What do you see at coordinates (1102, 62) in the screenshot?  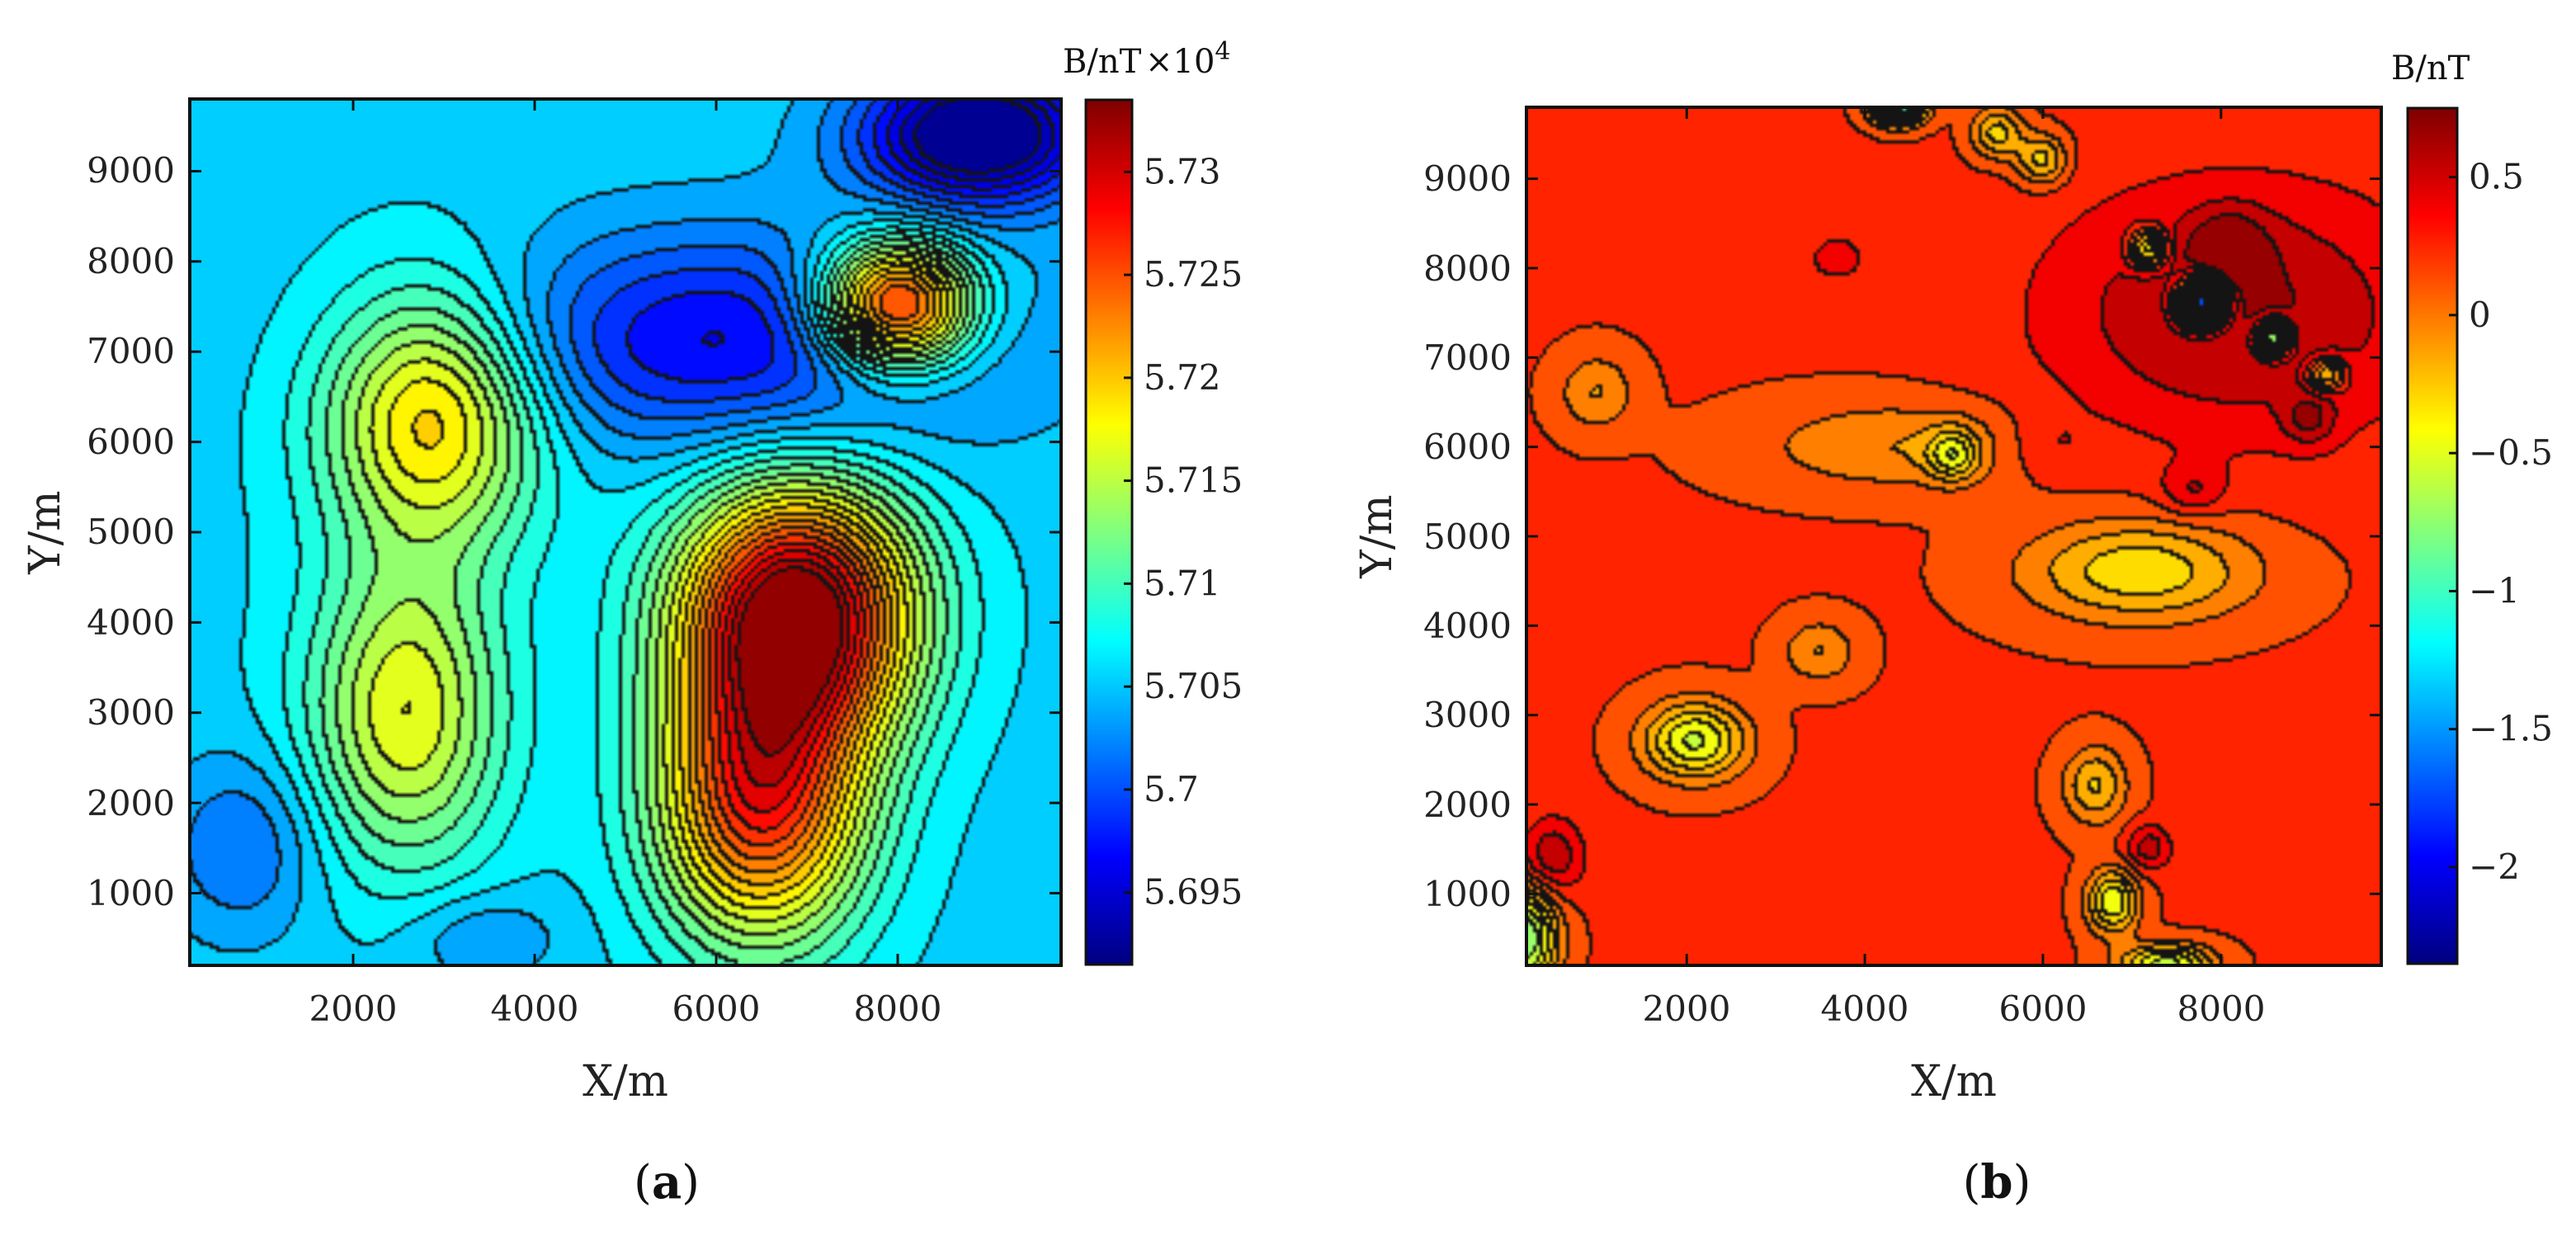 I see `colorbar-unit-a: B/nT` at bounding box center [1102, 62].